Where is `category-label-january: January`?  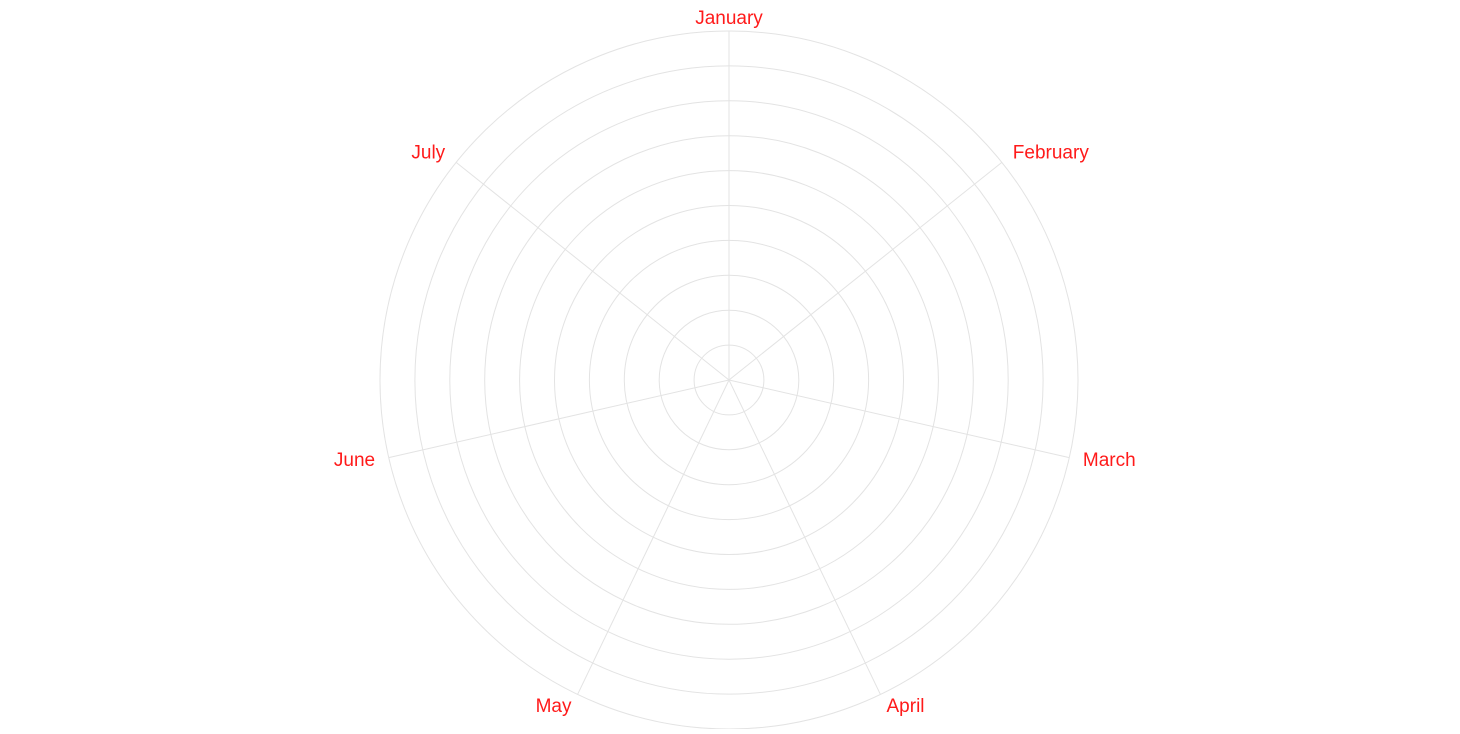 category-label-january: January is located at coordinates (729, 18).